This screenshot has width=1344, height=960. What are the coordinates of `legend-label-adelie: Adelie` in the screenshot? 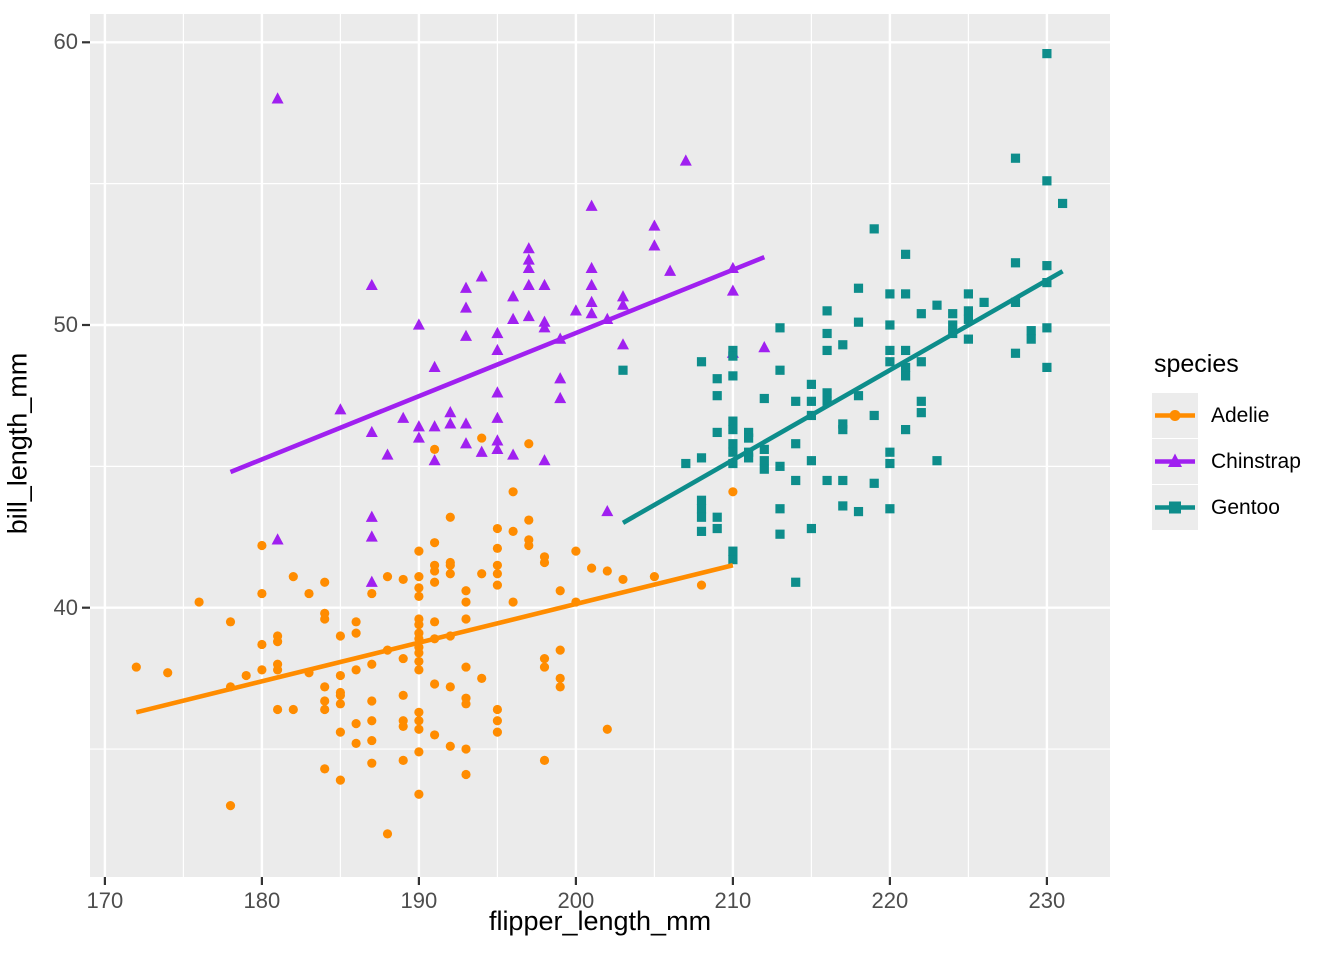 It's located at (1240, 415).